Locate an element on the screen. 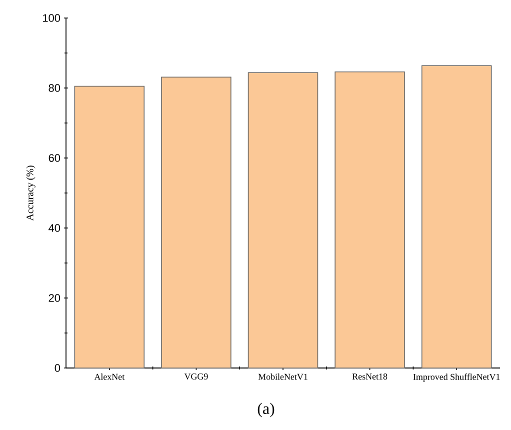 This screenshot has width=511, height=430. y-tick-label: 100 is located at coordinates (51, 18).